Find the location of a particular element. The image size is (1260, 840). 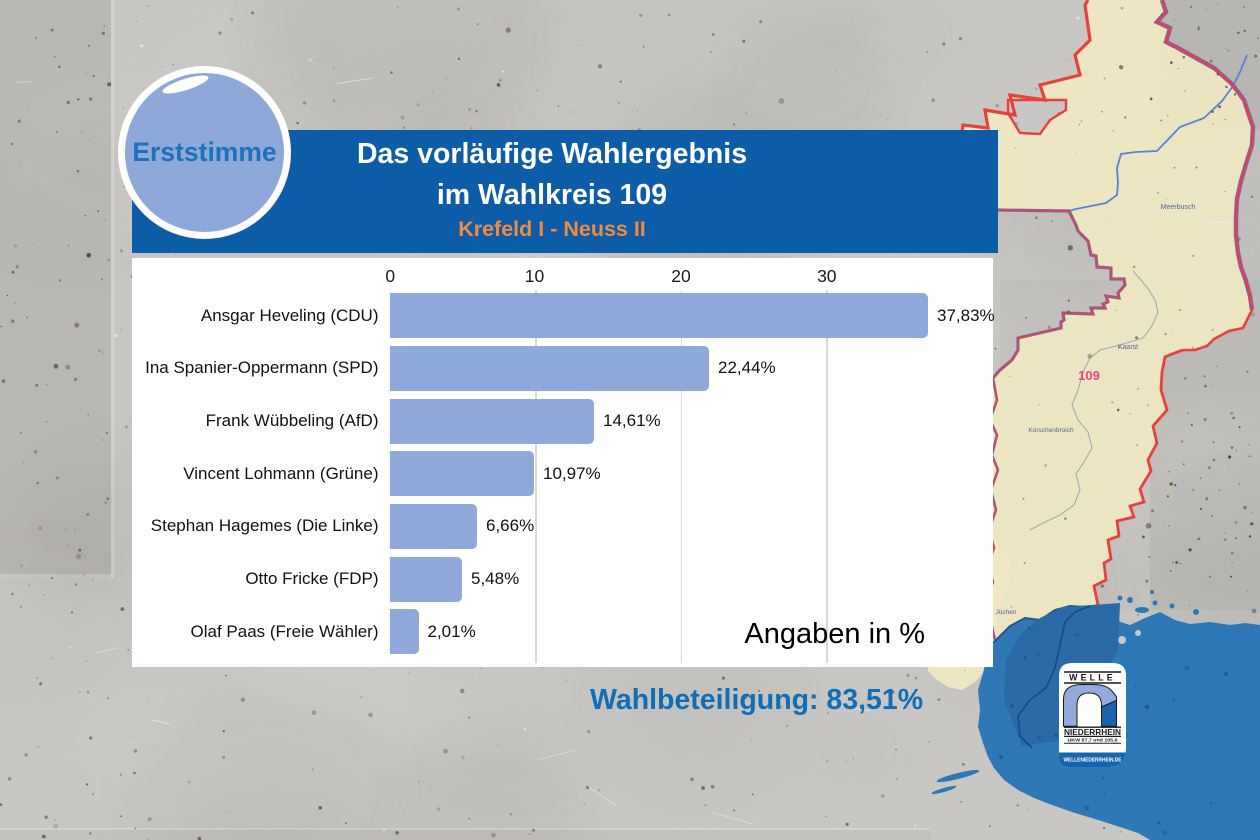

svg-text: 109 is located at coordinates (1089, 375).